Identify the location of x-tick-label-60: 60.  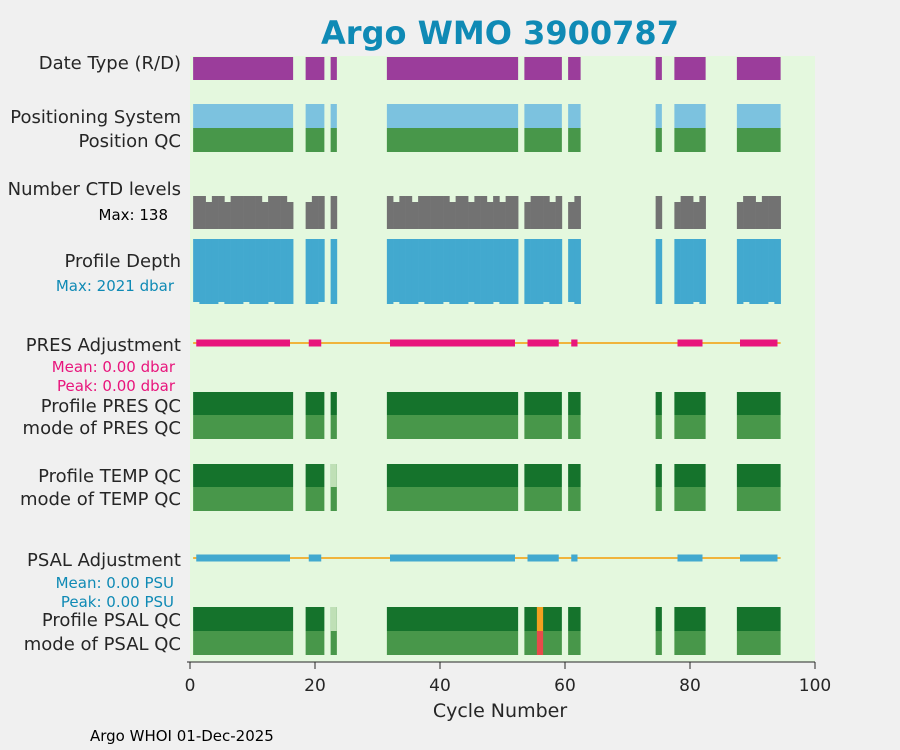
(565, 686).